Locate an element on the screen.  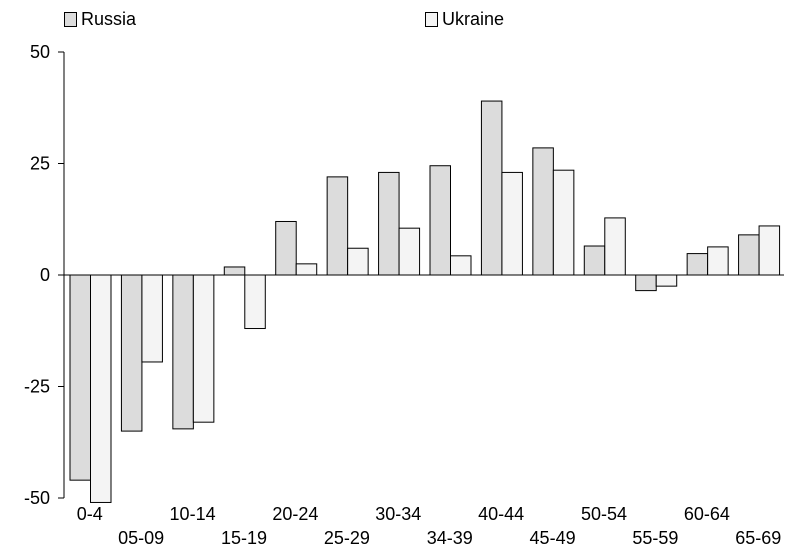
x-tick-label: 05-09 is located at coordinates (141, 538).